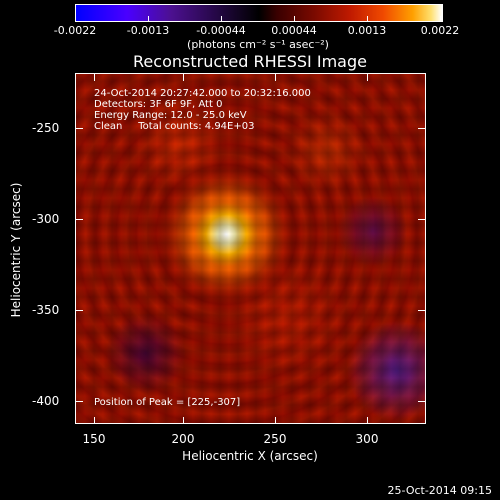 This screenshot has height=500, width=500. I want to click on y-tick-label: -250, so click(46, 128).